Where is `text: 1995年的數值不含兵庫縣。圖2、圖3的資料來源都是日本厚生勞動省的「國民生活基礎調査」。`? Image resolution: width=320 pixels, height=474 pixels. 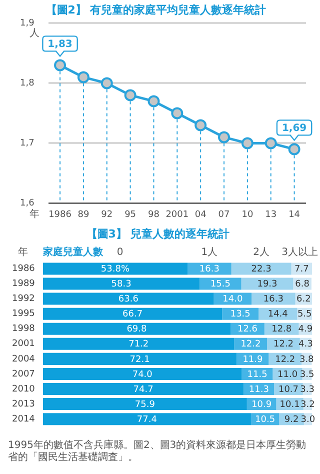
text: 1995年的數值不含兵庫縣。圖2、圖3的資料來源都是日本厚生勞動省的「國民生活基礎調査」。 is located at coordinates (158, 452).